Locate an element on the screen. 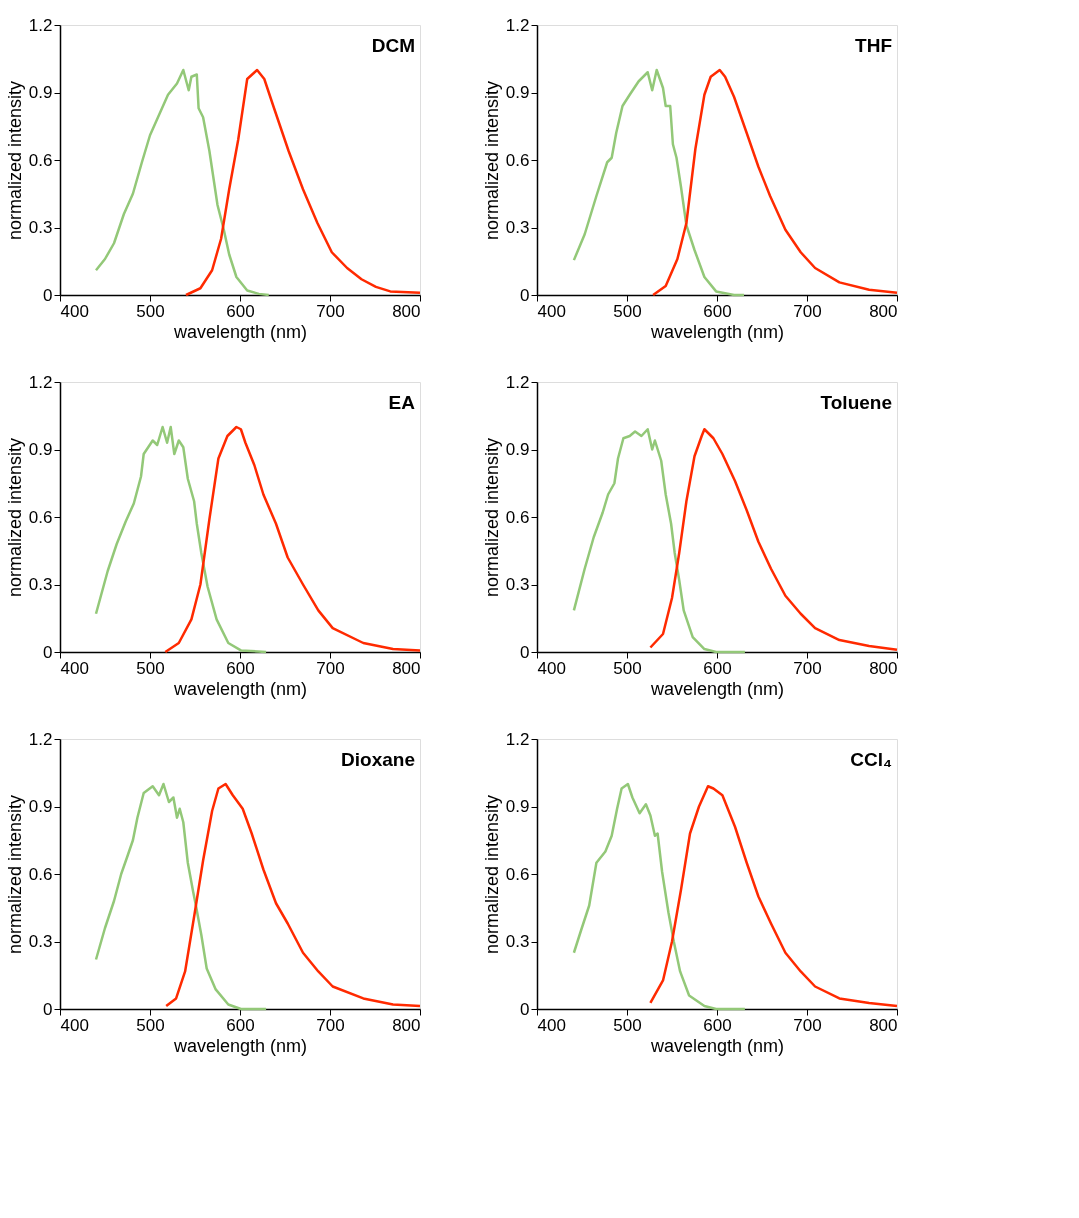  annotation: CCl₄ is located at coordinates (871, 759).